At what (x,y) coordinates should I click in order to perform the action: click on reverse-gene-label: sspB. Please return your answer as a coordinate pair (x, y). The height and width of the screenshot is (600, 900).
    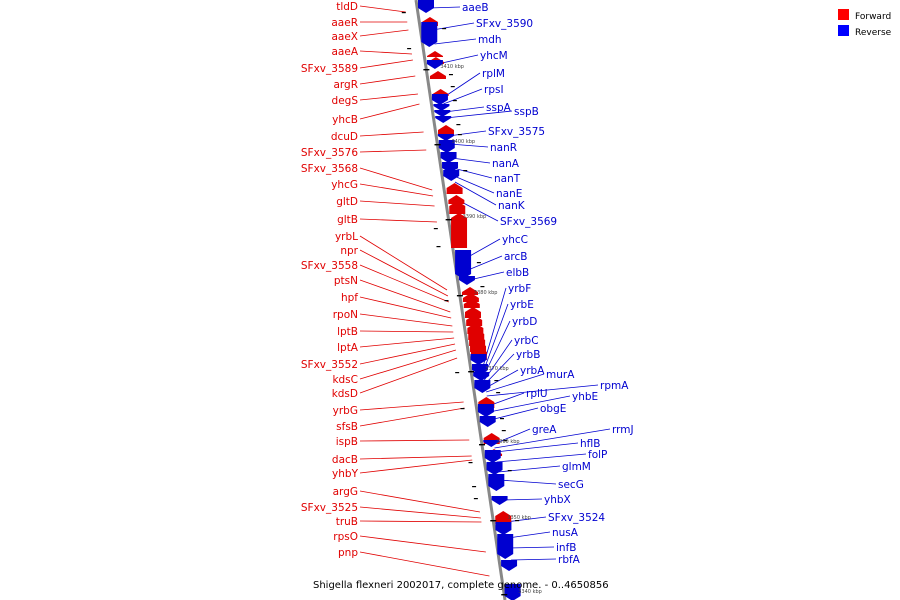
    Looking at the image, I should click on (526, 112).